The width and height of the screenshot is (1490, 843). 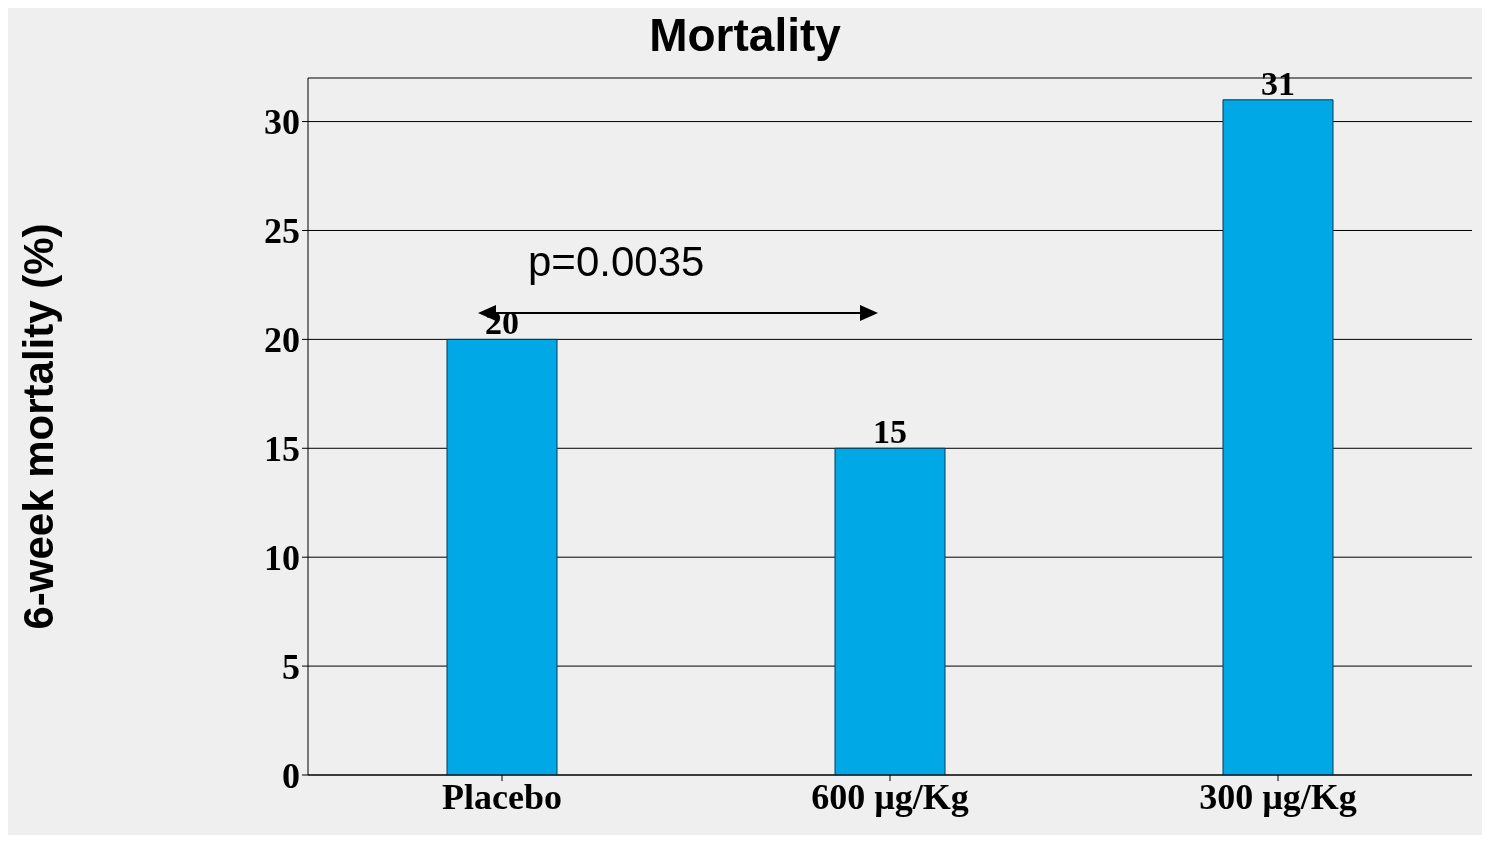 I want to click on data-label: 15, so click(x=890, y=432).